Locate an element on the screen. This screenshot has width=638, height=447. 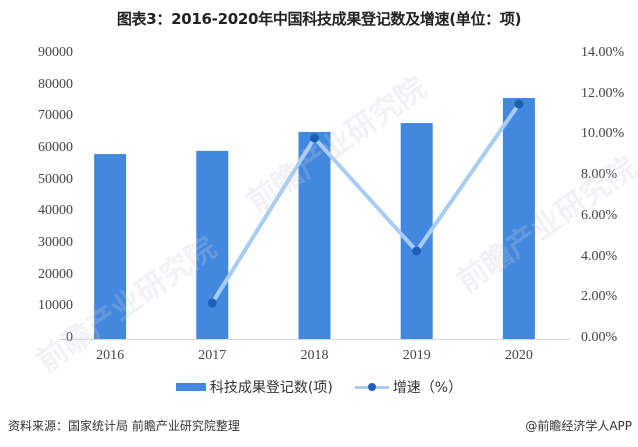
y-left-tick: 30000 is located at coordinates (55, 242).